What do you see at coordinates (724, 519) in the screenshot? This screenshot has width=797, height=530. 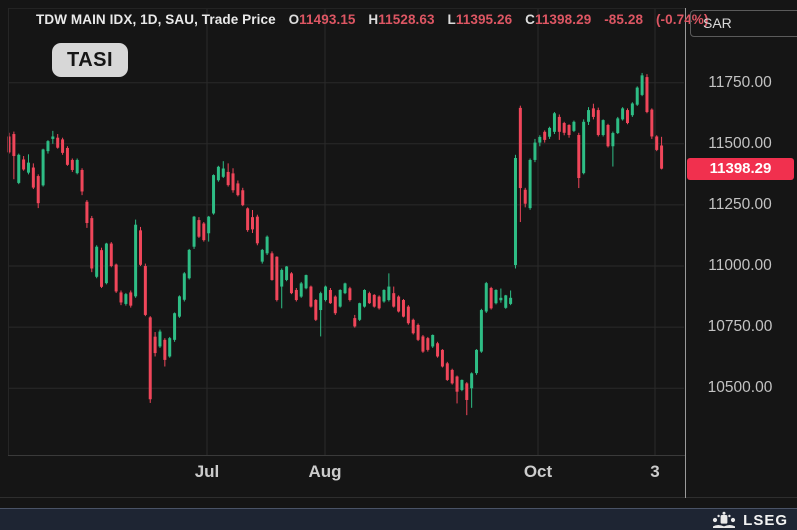 I see `lseg-crest-icon` at bounding box center [724, 519].